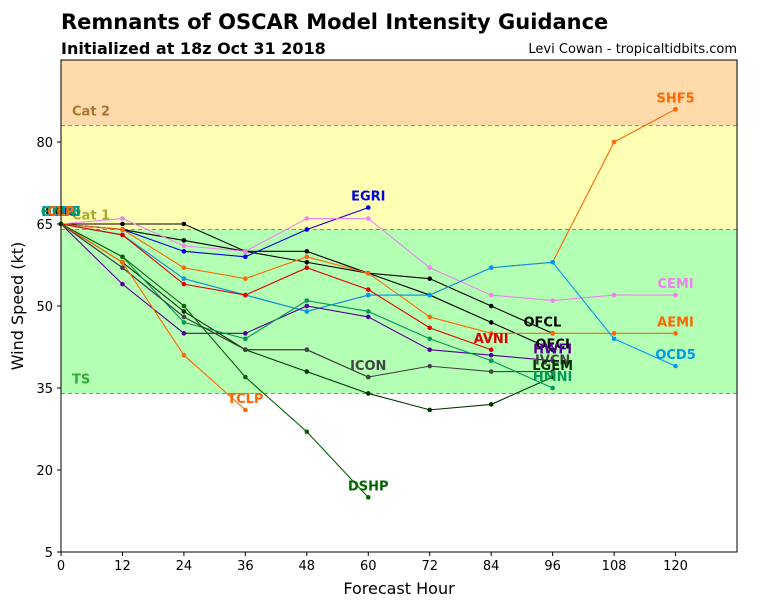  Describe the element at coordinates (245, 566) in the screenshot. I see `x-tick-label: 36` at that location.